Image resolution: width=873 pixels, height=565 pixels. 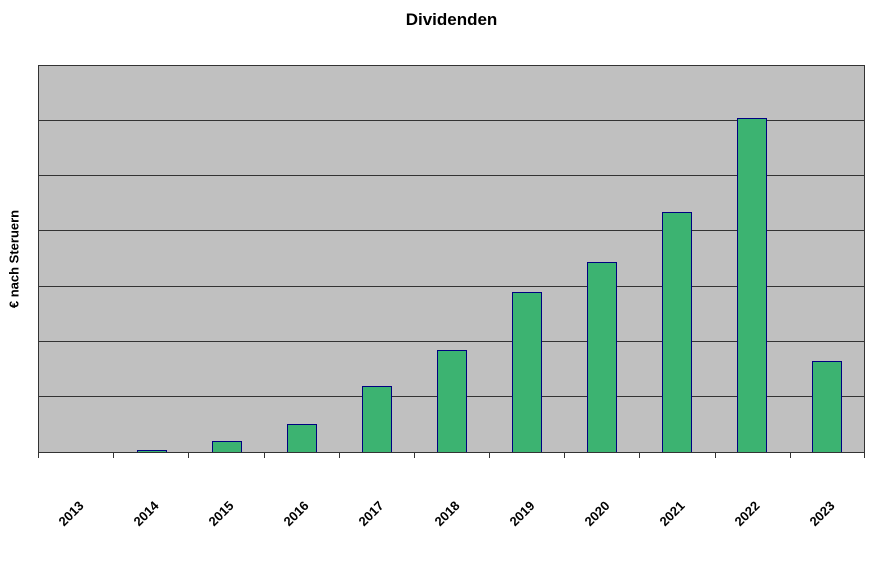 I want to click on x-axis-label-2020: 2020, so click(x=597, y=514).